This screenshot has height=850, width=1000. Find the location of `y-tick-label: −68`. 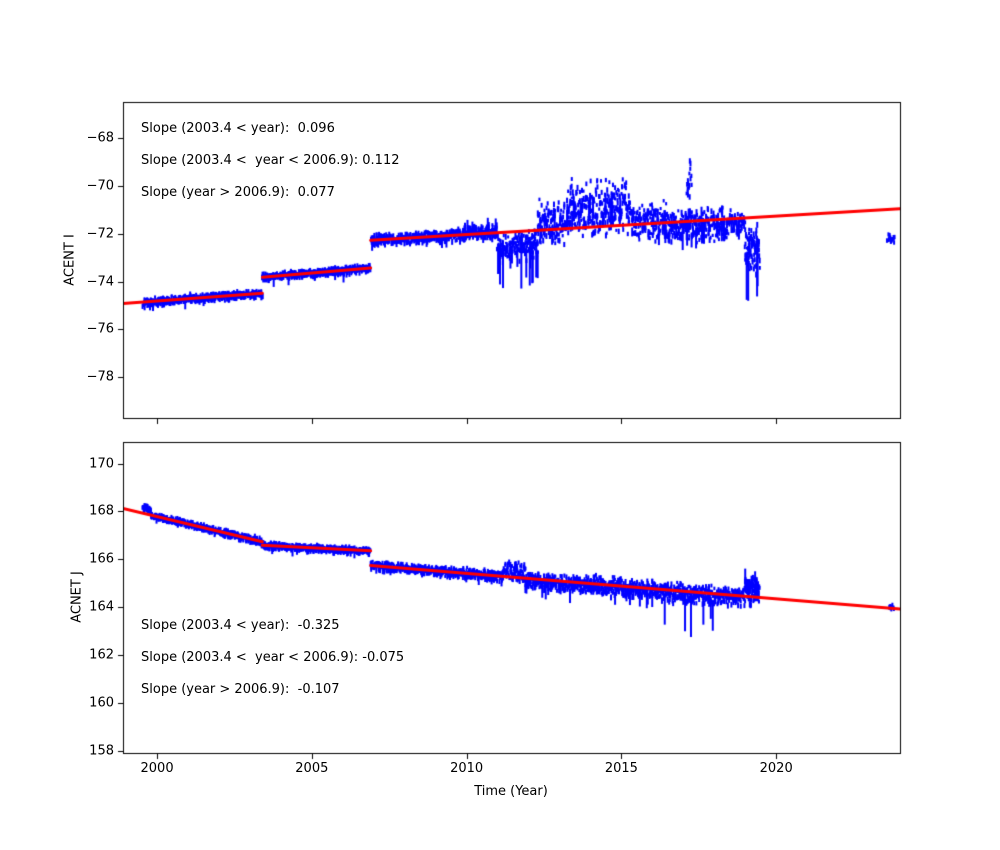

y-tick-label: −68 is located at coordinates (100, 138).